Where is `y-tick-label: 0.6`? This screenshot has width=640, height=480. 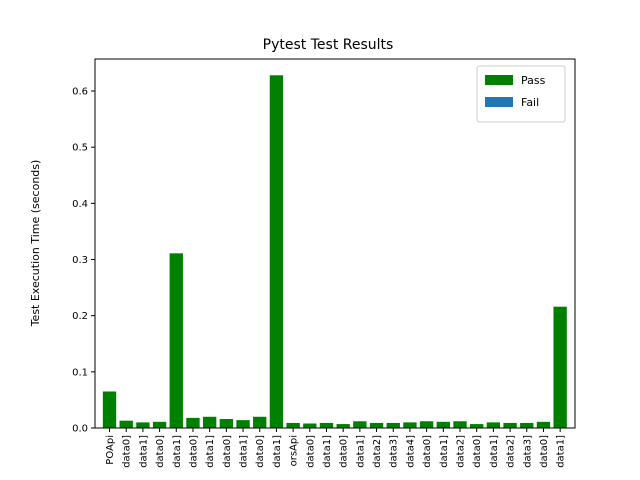
y-tick-label: 0.6 is located at coordinates (80, 92).